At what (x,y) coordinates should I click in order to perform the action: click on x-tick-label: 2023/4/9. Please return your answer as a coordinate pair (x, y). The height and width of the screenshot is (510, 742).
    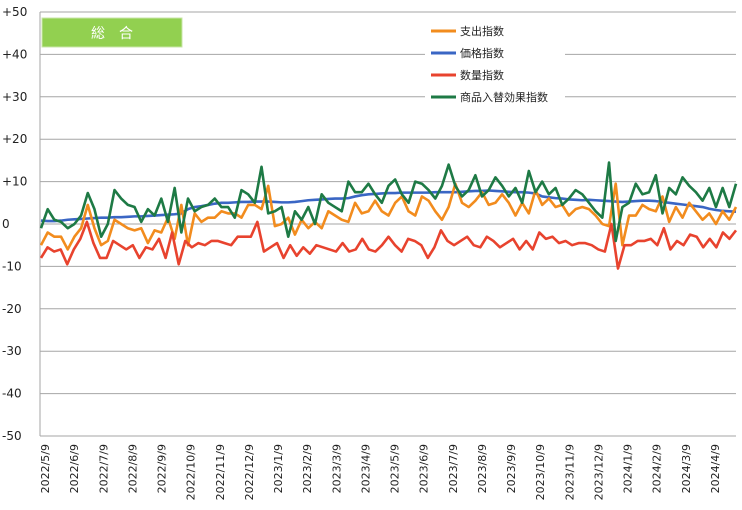
    Looking at the image, I should click on (365, 468).